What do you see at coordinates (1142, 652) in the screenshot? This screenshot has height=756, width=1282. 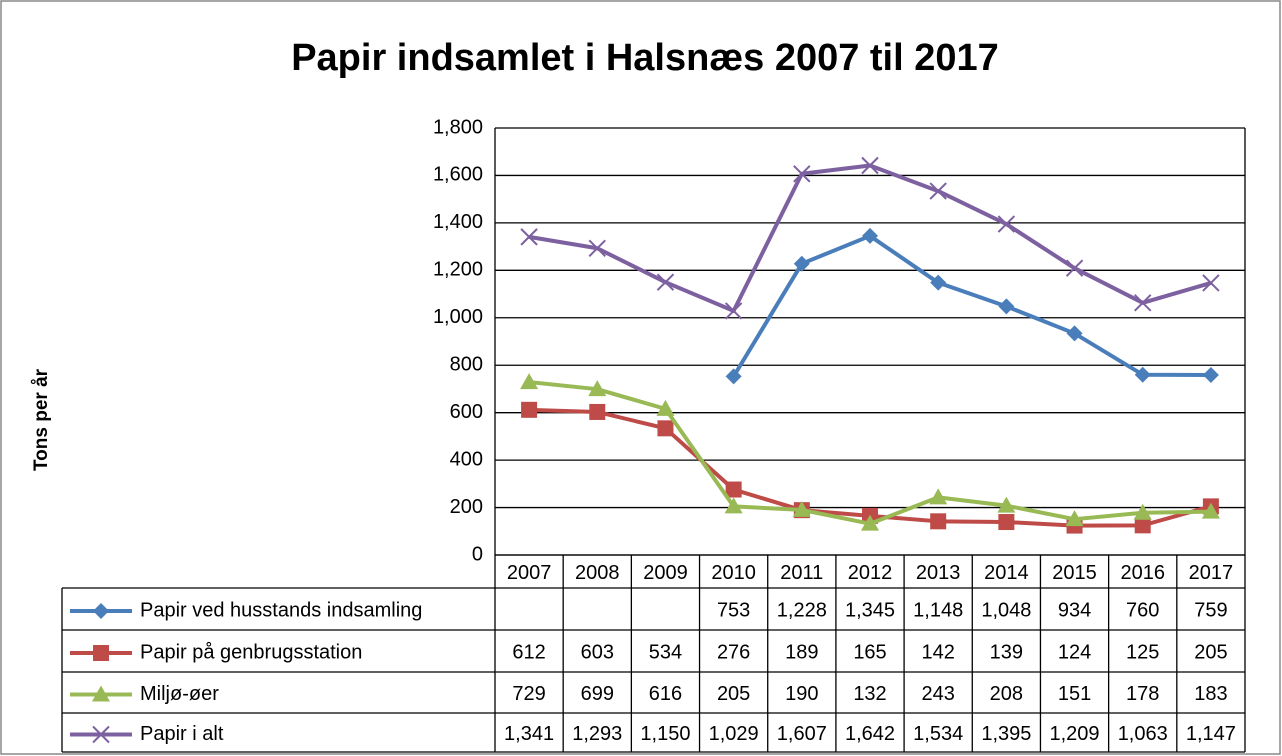 I see `table-value: 125` at bounding box center [1142, 652].